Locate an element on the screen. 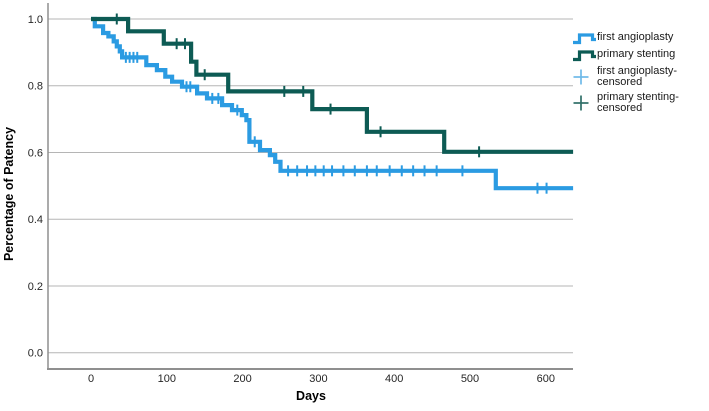 This screenshot has height=411, width=709. legend-item-first-angioplasty: first angioplasty is located at coordinates (634, 38).